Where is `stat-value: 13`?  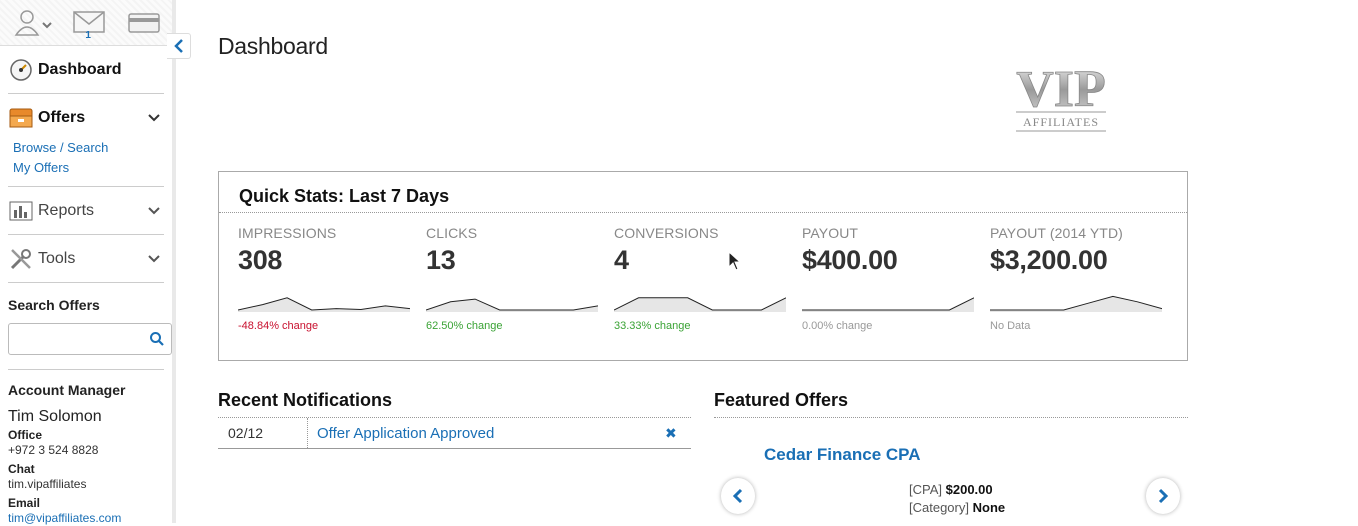
stat-value: 13 is located at coordinates (520, 260).